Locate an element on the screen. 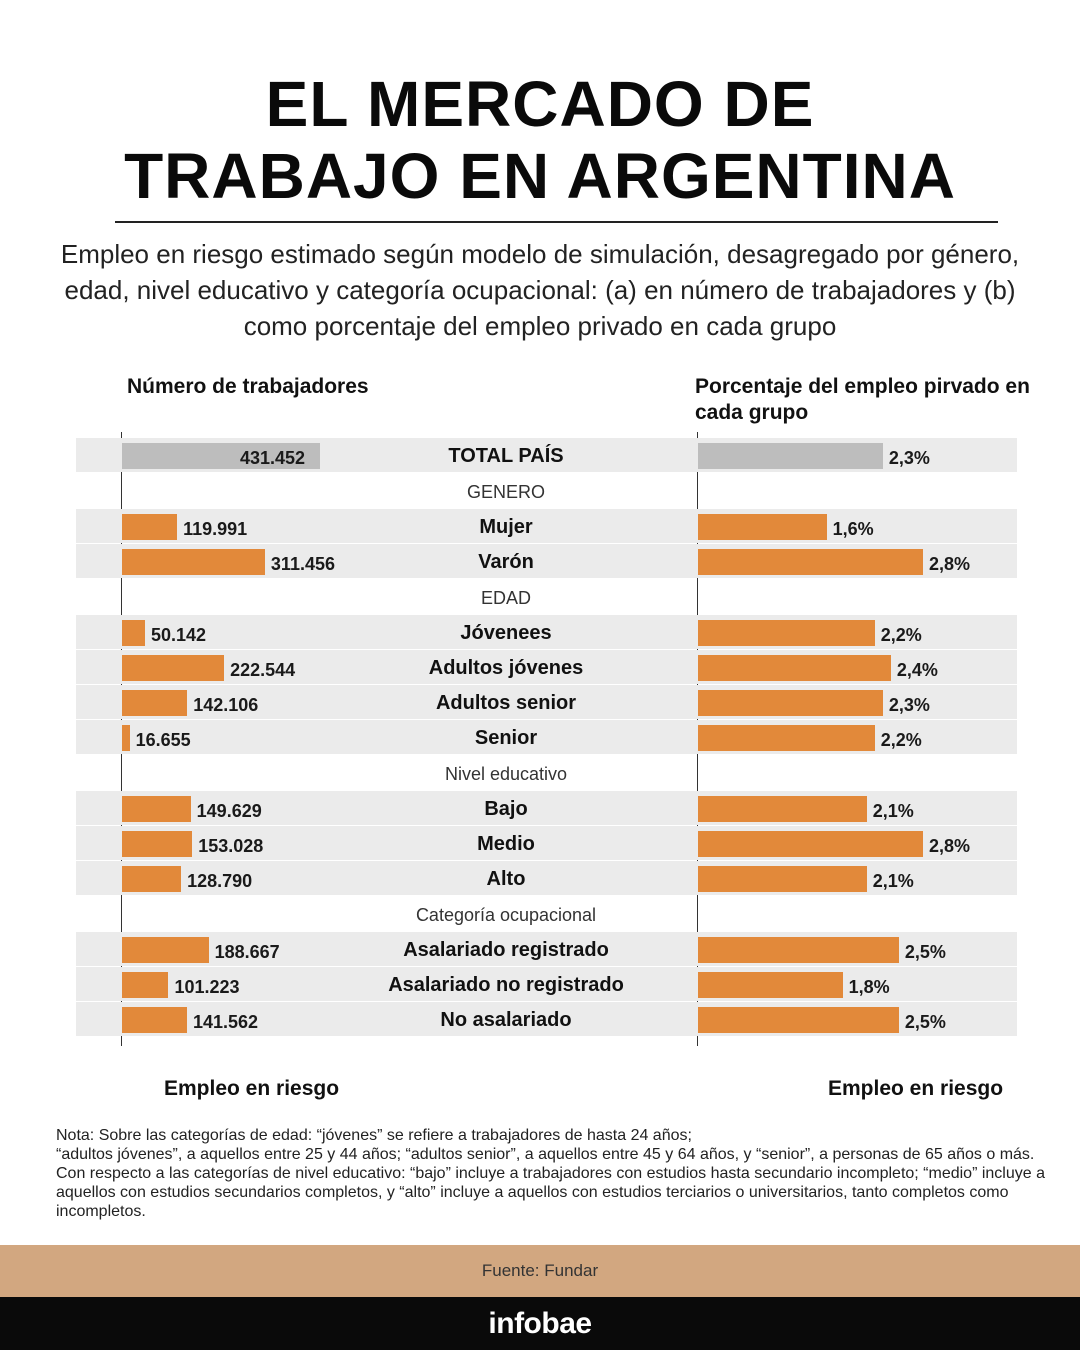  percentage-label: 1,8% is located at coordinates (869, 987).